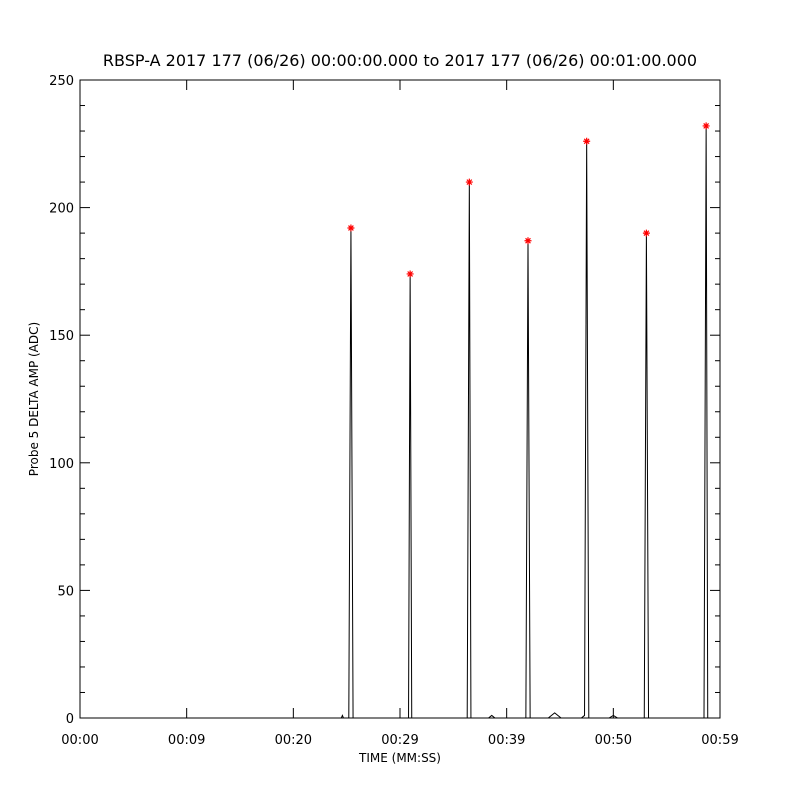 The height and width of the screenshot is (804, 800). Describe the element at coordinates (506, 740) in the screenshot. I see `x-tick-label: 00:39` at that location.